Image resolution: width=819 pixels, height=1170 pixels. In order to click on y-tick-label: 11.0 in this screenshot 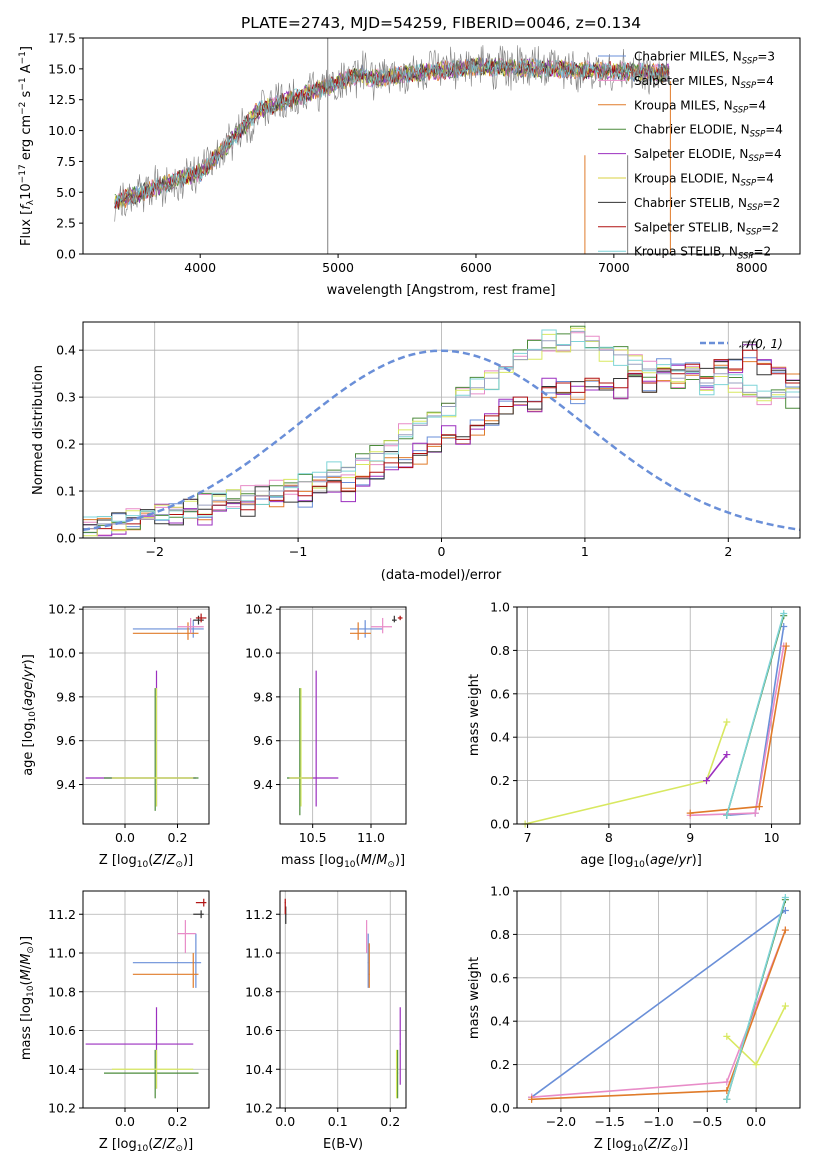, I will do `click(259, 953)`.